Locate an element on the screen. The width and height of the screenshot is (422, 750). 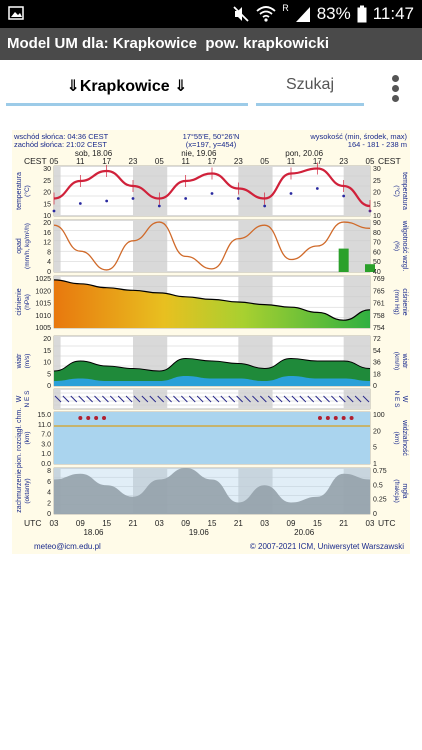
tick-label: 15 is located at coordinates (47, 204).